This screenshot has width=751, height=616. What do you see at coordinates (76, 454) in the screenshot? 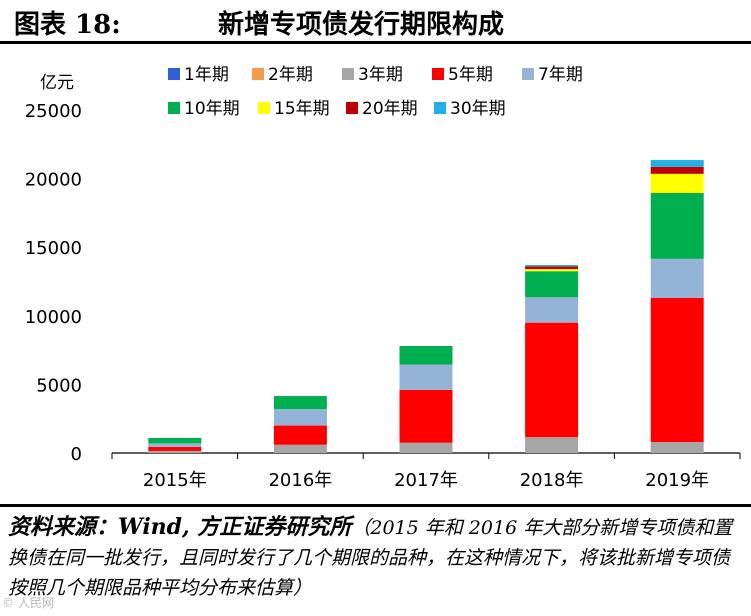
I see `y-tick-label: 0` at bounding box center [76, 454].